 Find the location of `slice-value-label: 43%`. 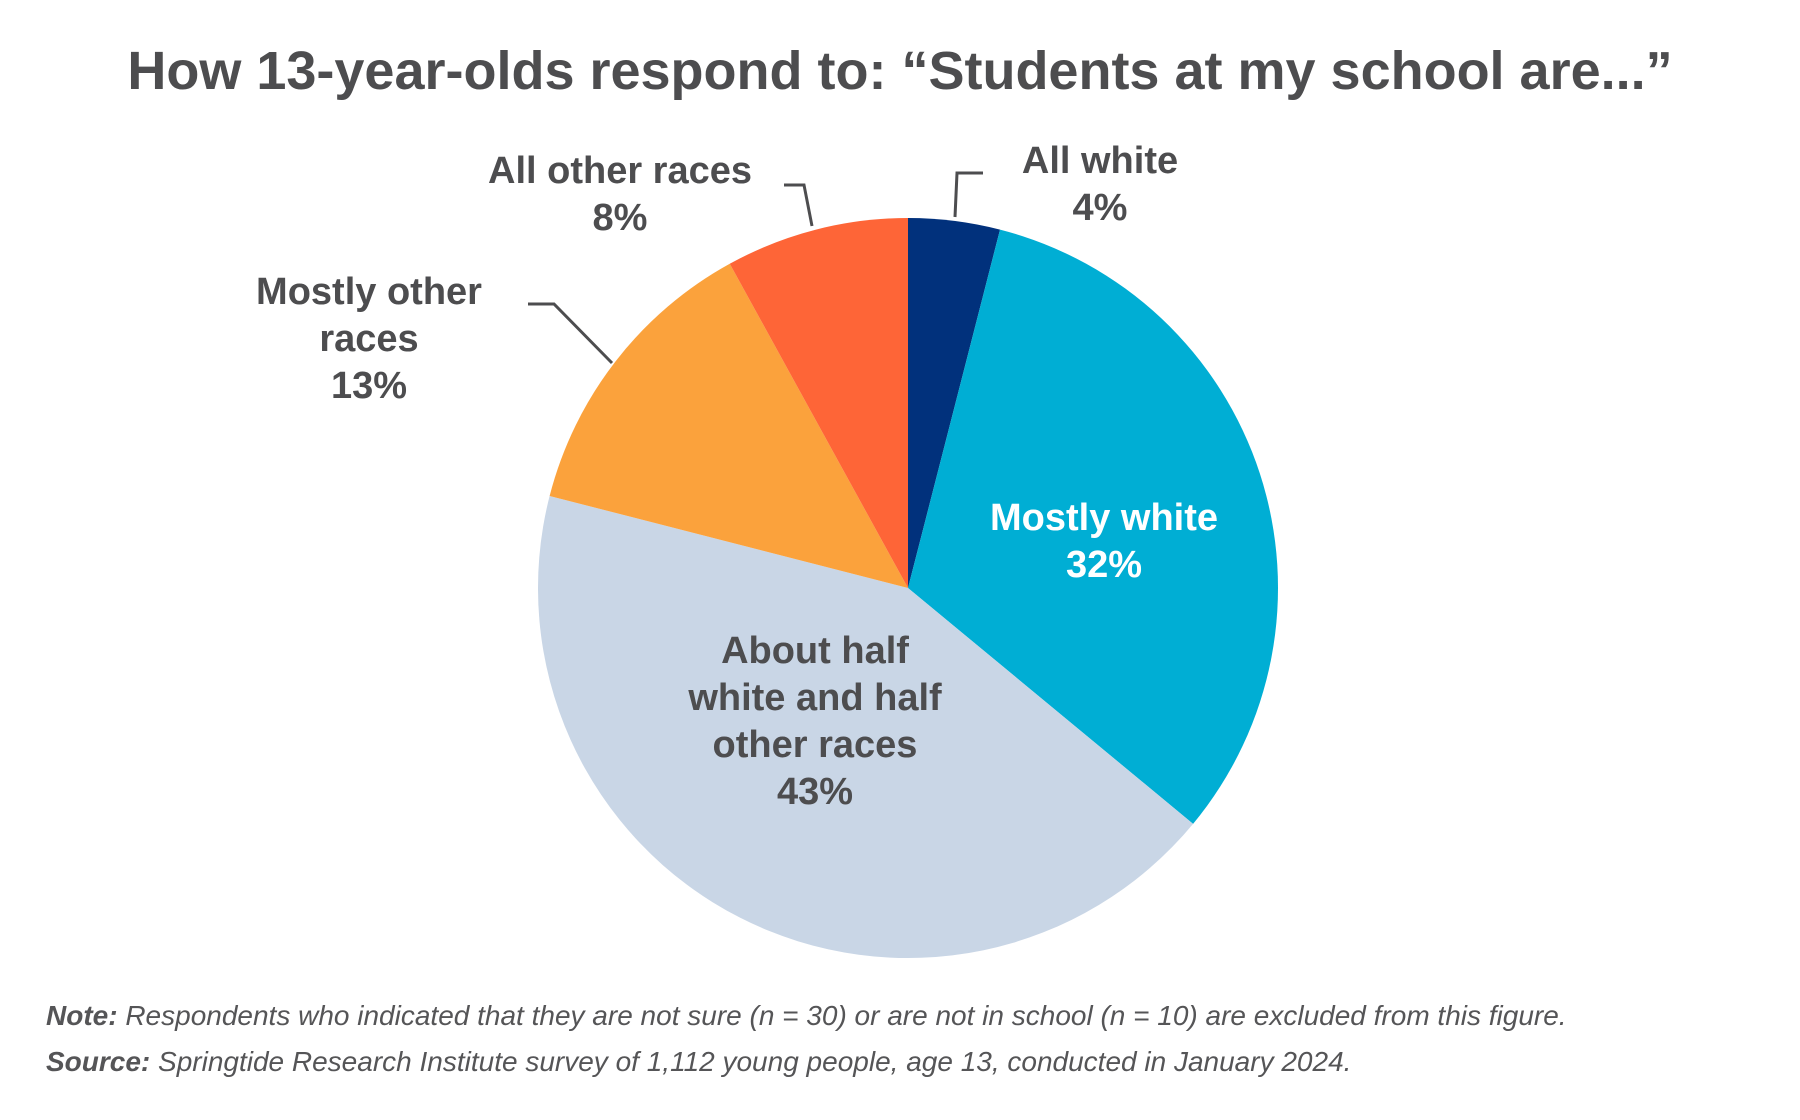

slice-value-label: 43% is located at coordinates (815, 792).